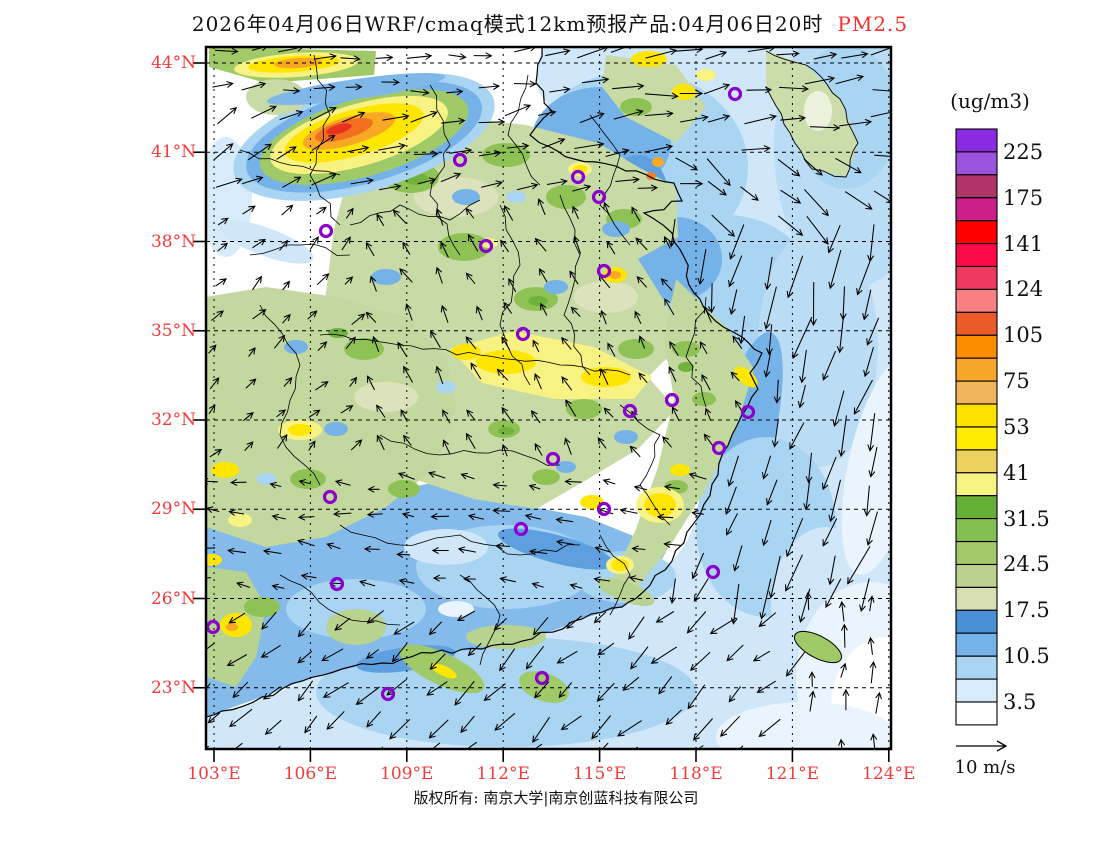 Image resolution: width=1100 pixels, height=850 pixels. I want to click on lon-label: 109°E, so click(407, 774).